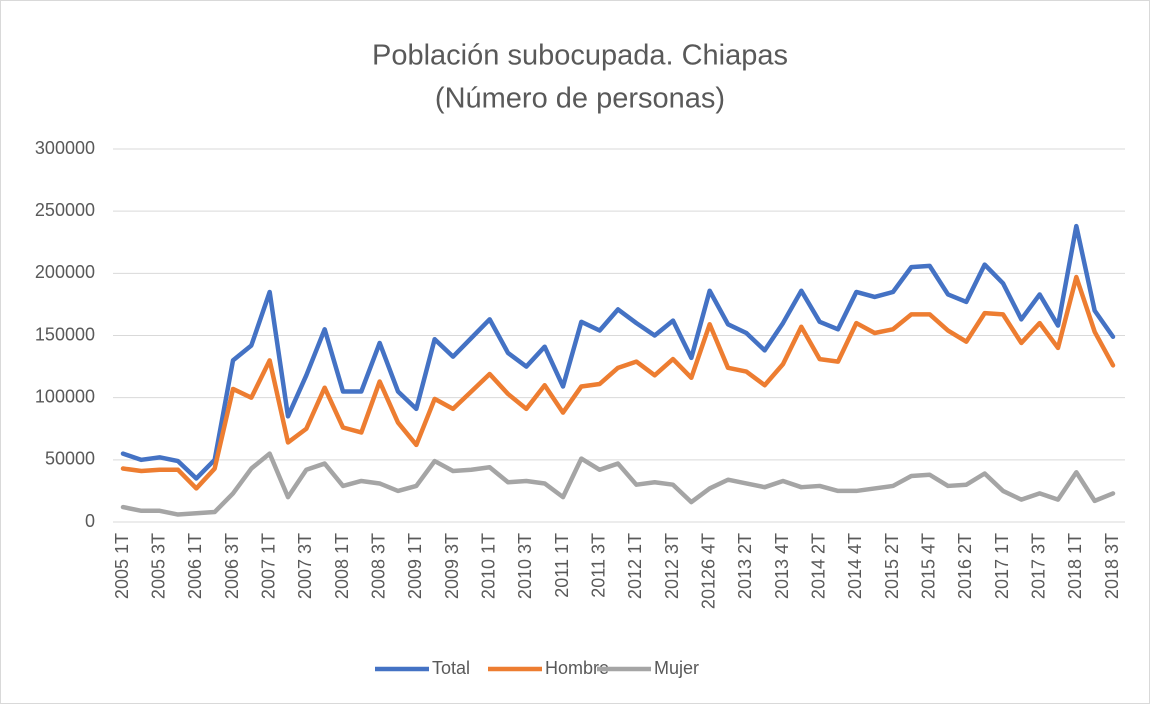 Image resolution: width=1150 pixels, height=704 pixels. I want to click on series-line, so click(618, 484).